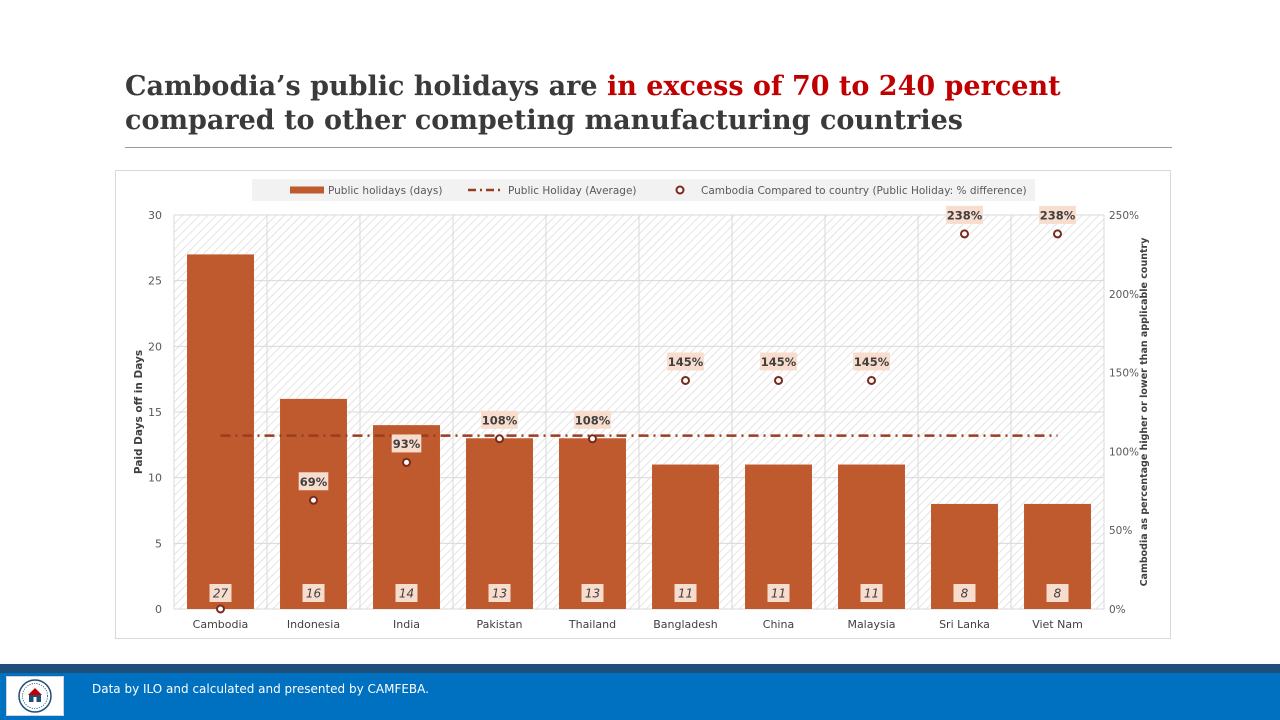  Describe the element at coordinates (366, 86) in the screenshot. I see `title-part1: Cambodia’s public holidays are` at that location.